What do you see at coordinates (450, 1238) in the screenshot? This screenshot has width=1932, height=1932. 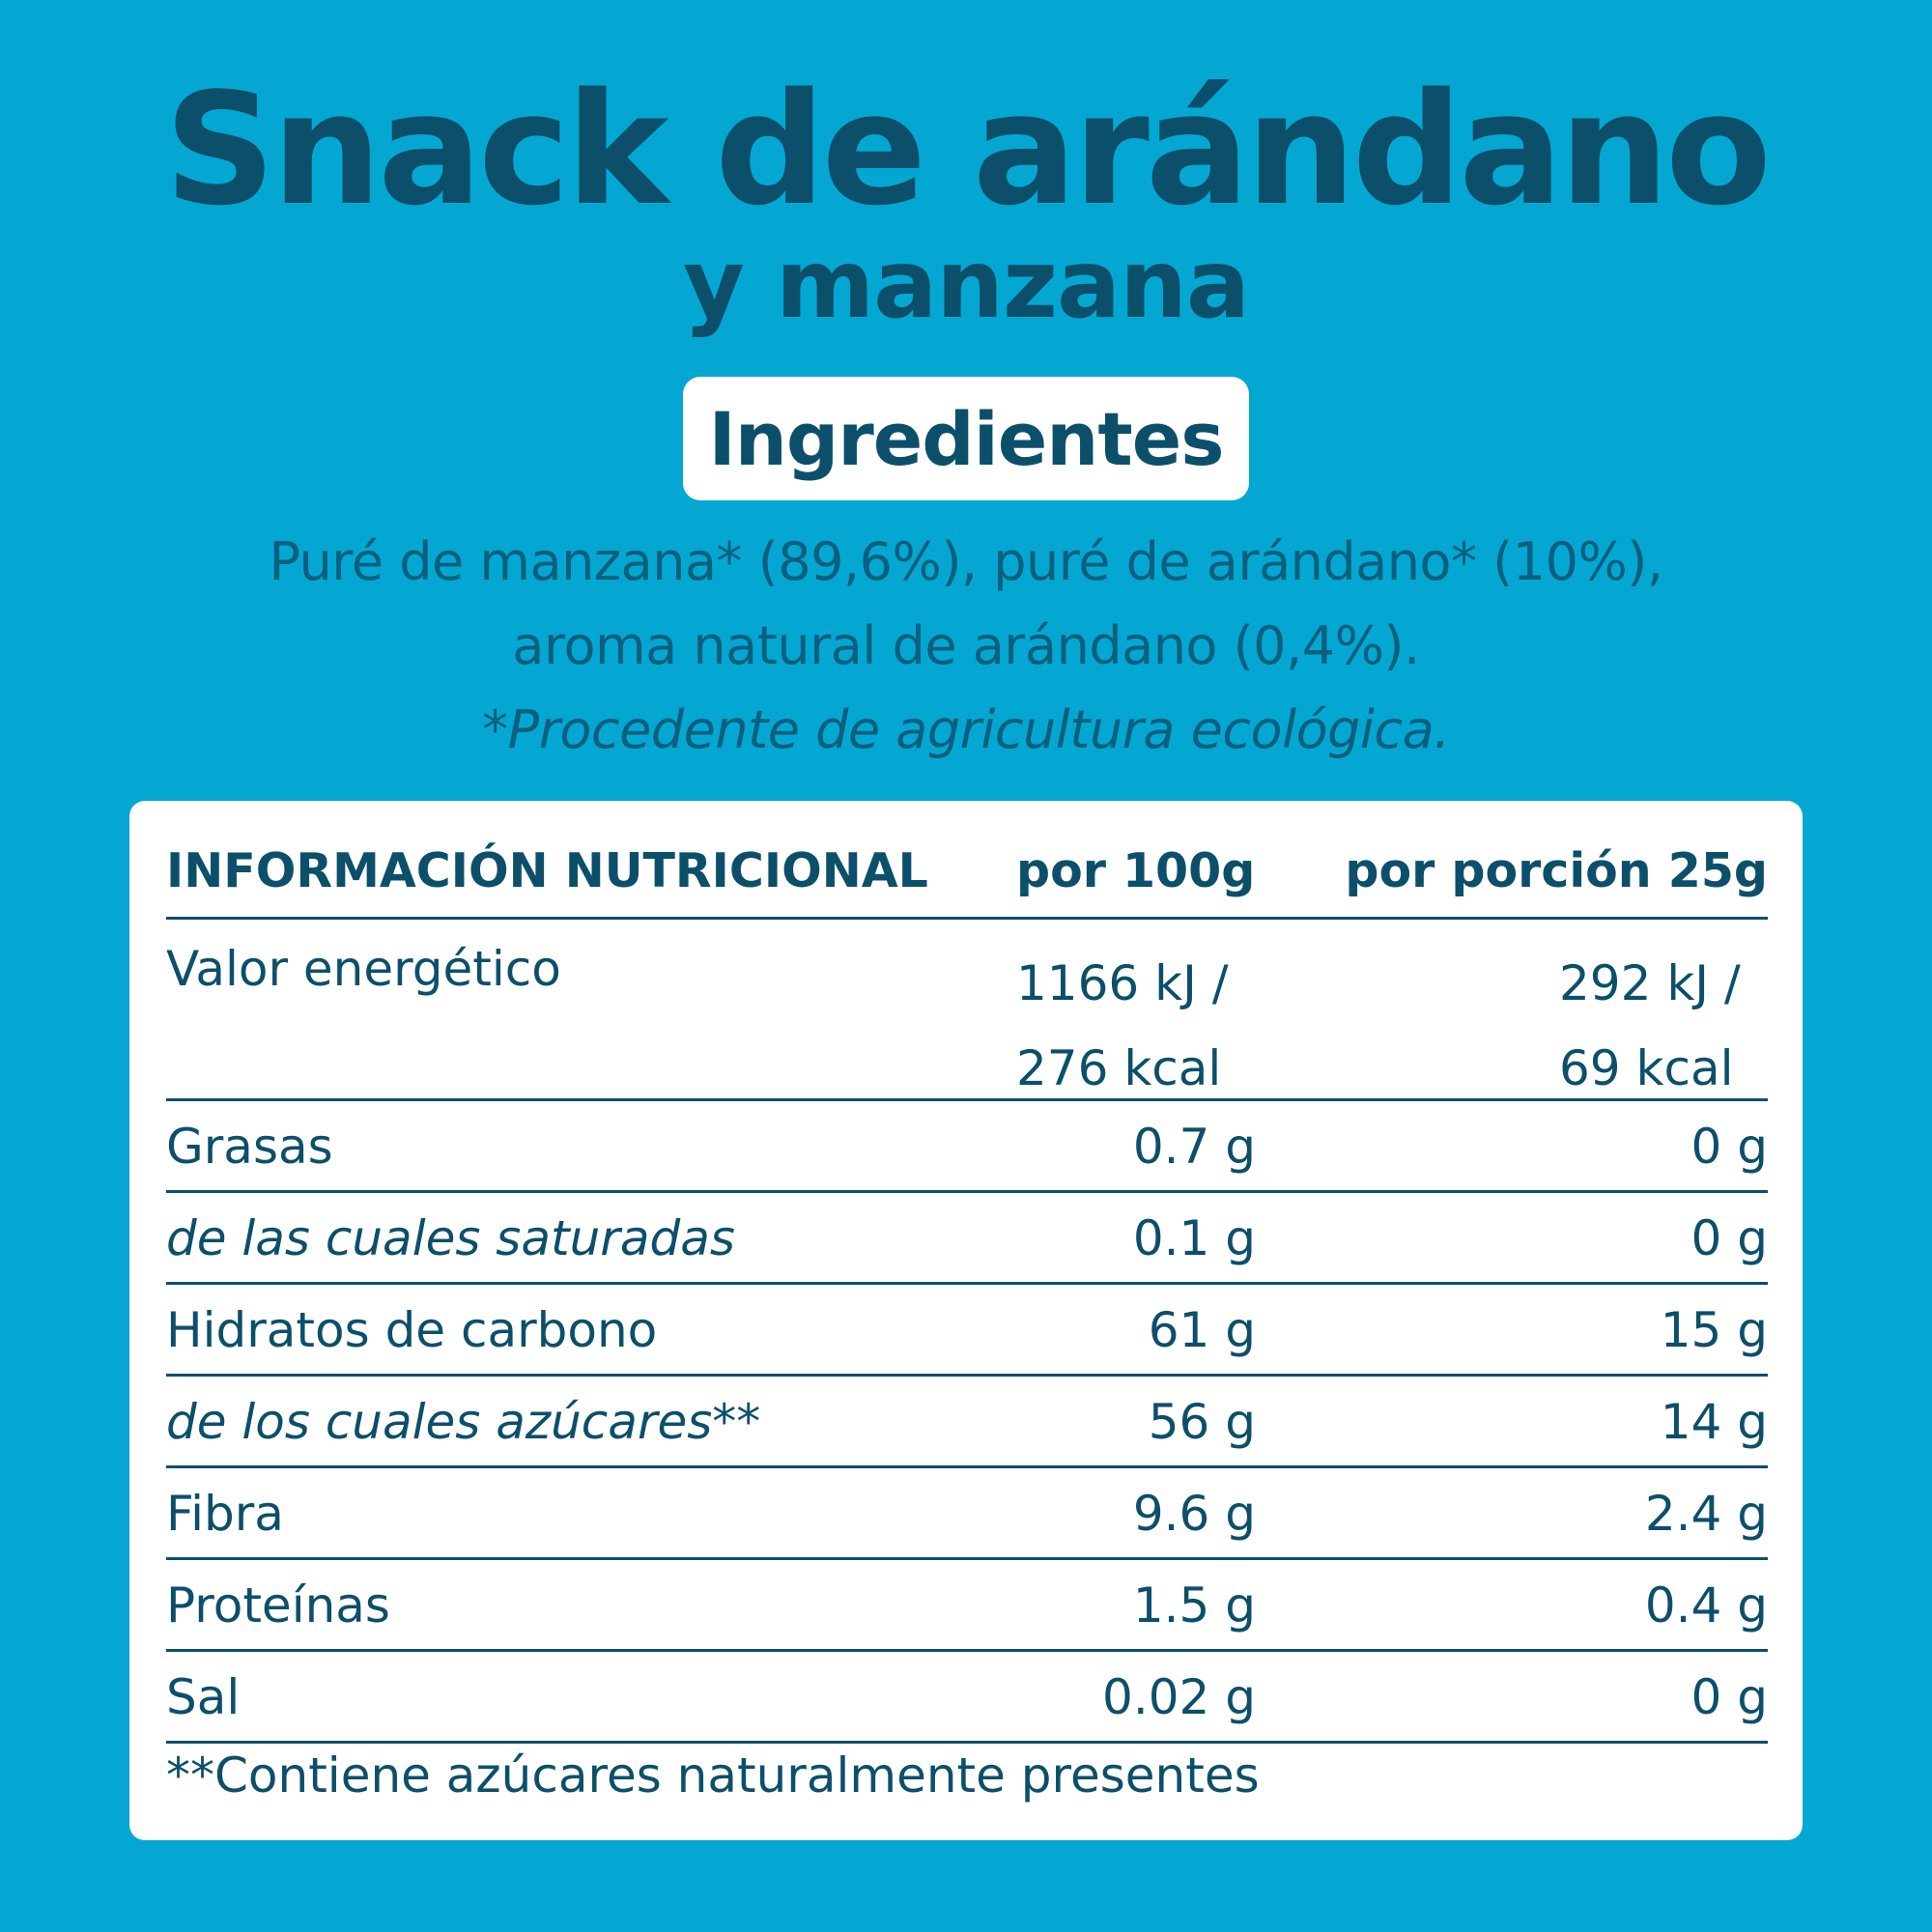 I see `nutrient-label: de las cuales saturadas` at bounding box center [450, 1238].